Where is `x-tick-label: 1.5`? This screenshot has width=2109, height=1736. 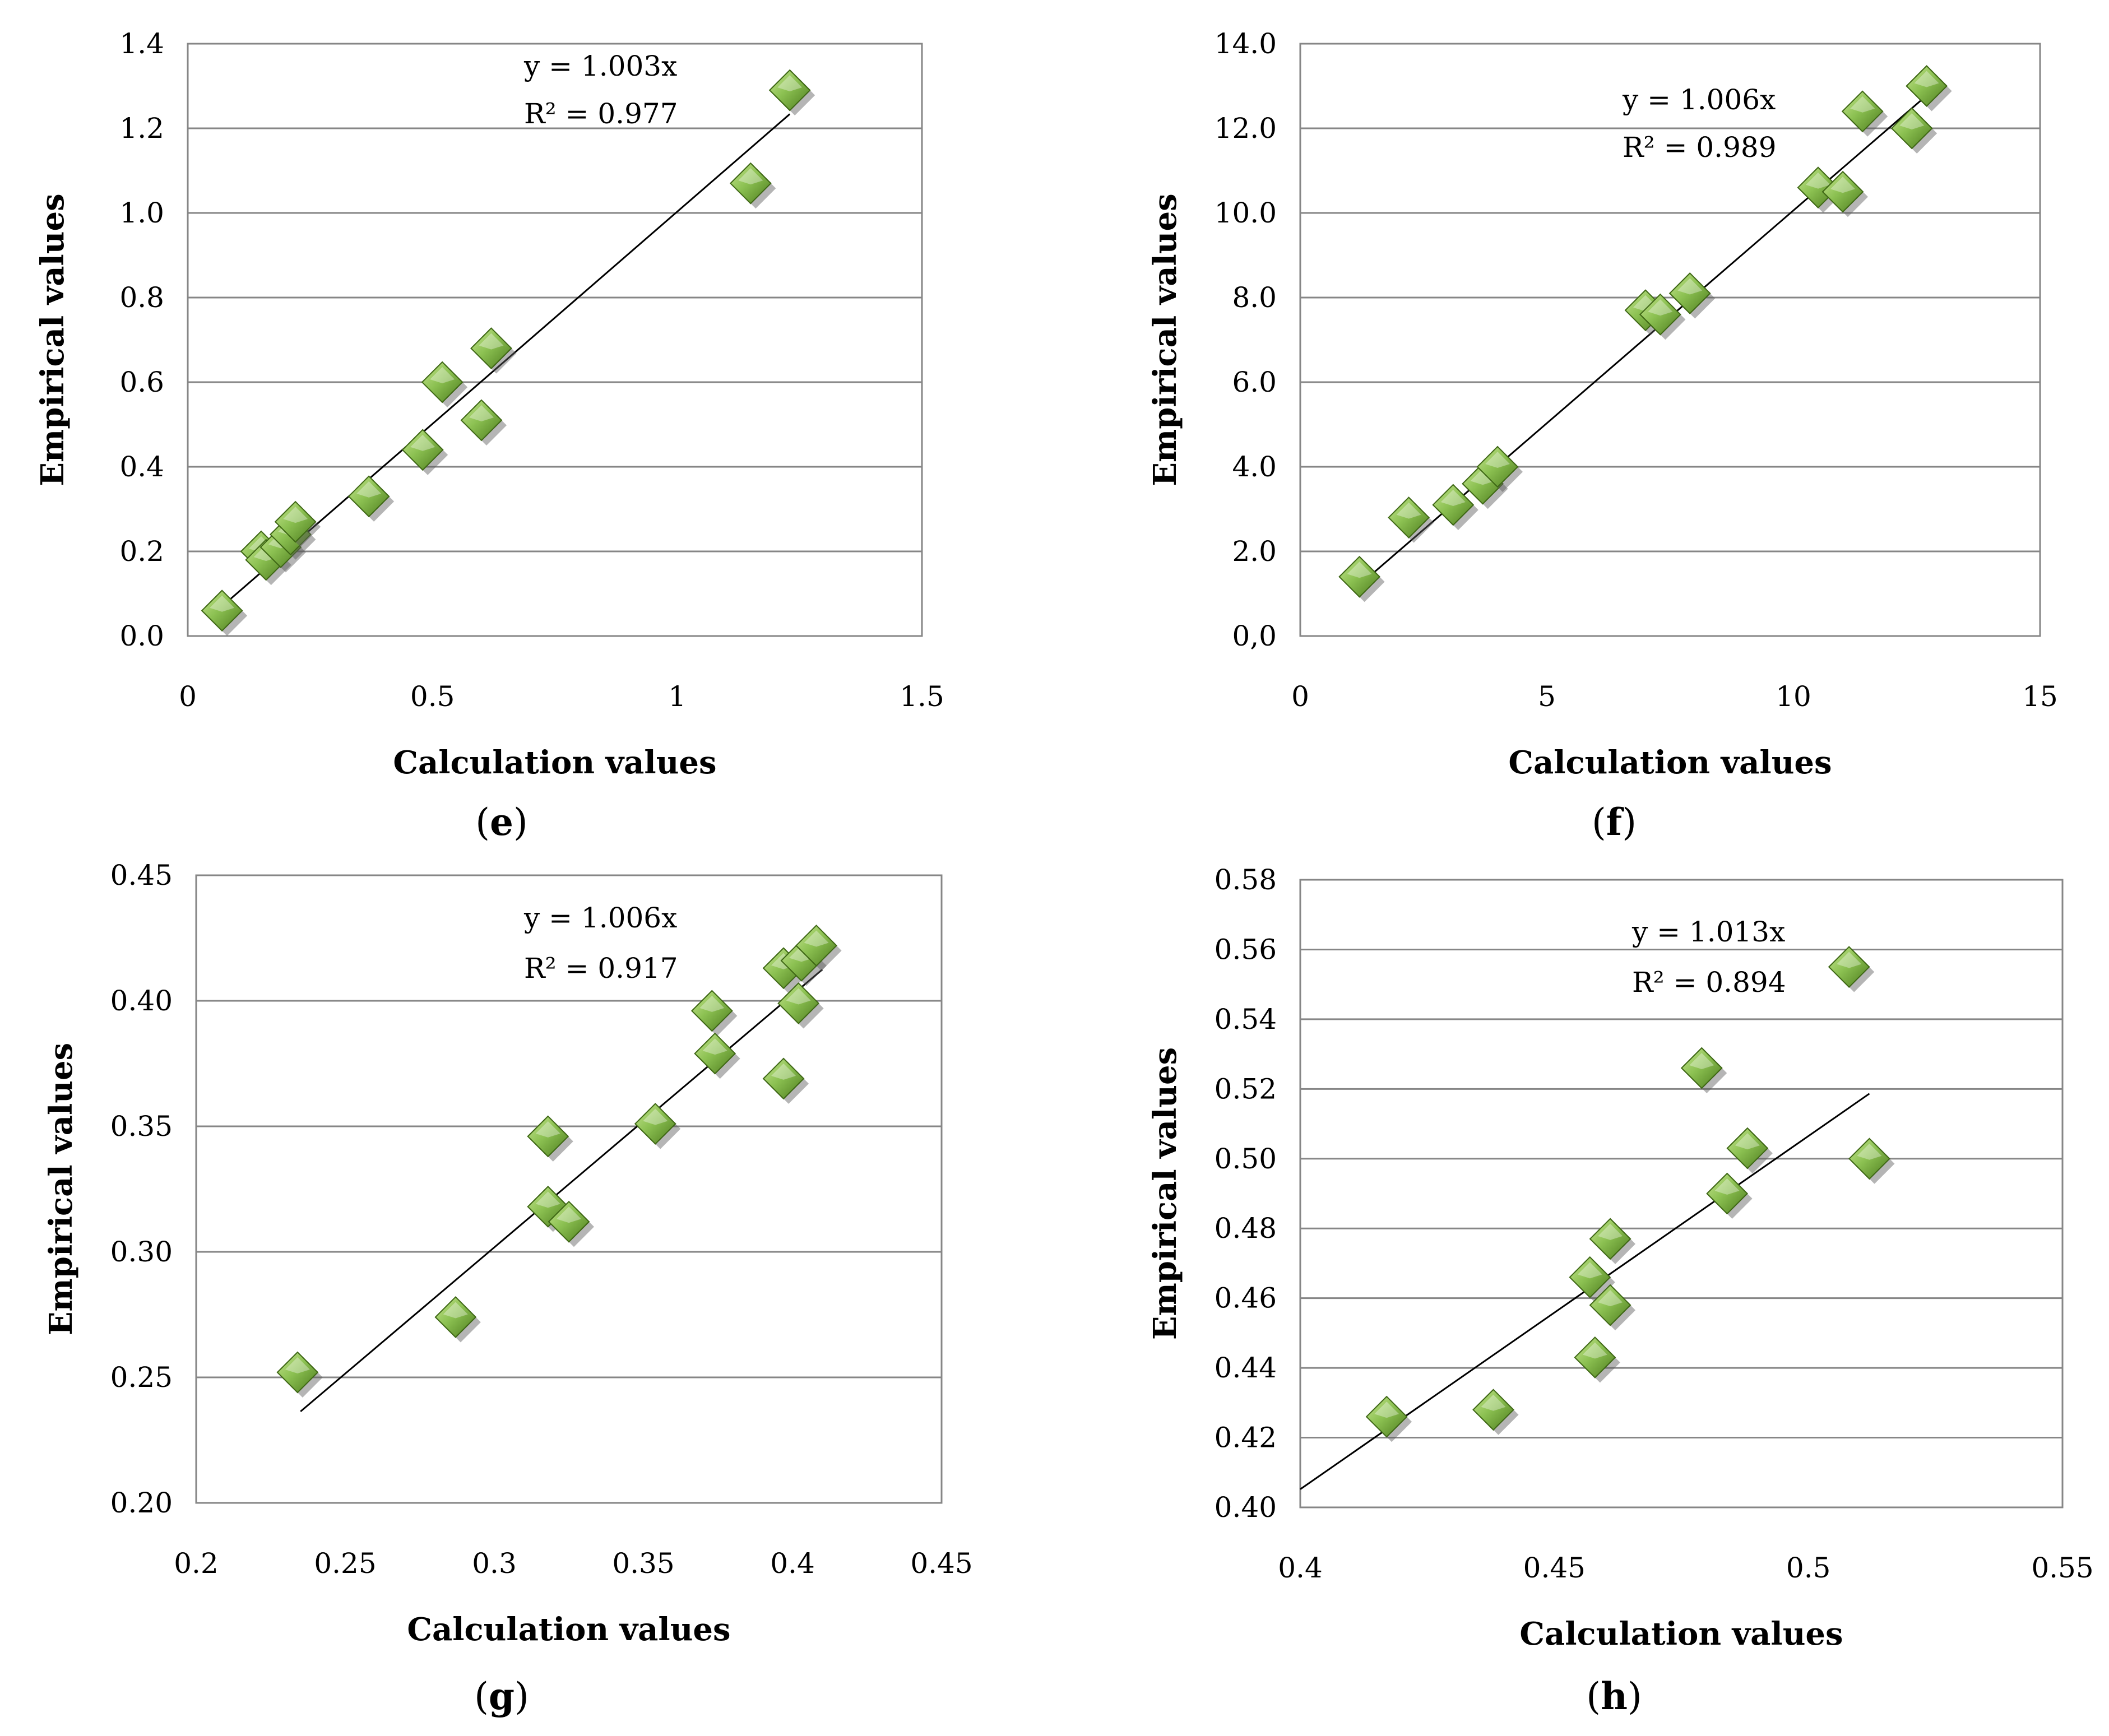
x-tick-label: 1.5 is located at coordinates (922, 696).